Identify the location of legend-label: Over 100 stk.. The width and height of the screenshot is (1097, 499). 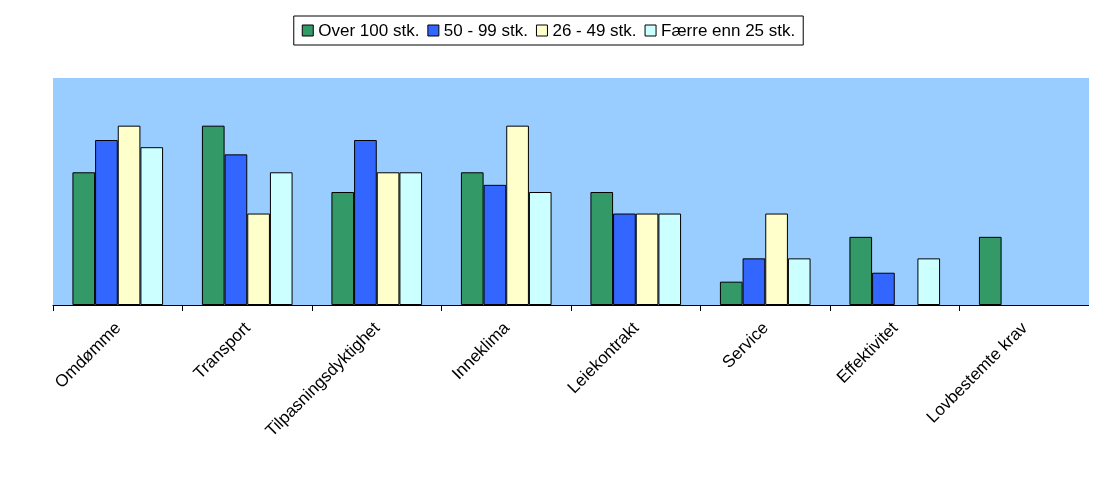
(369, 30).